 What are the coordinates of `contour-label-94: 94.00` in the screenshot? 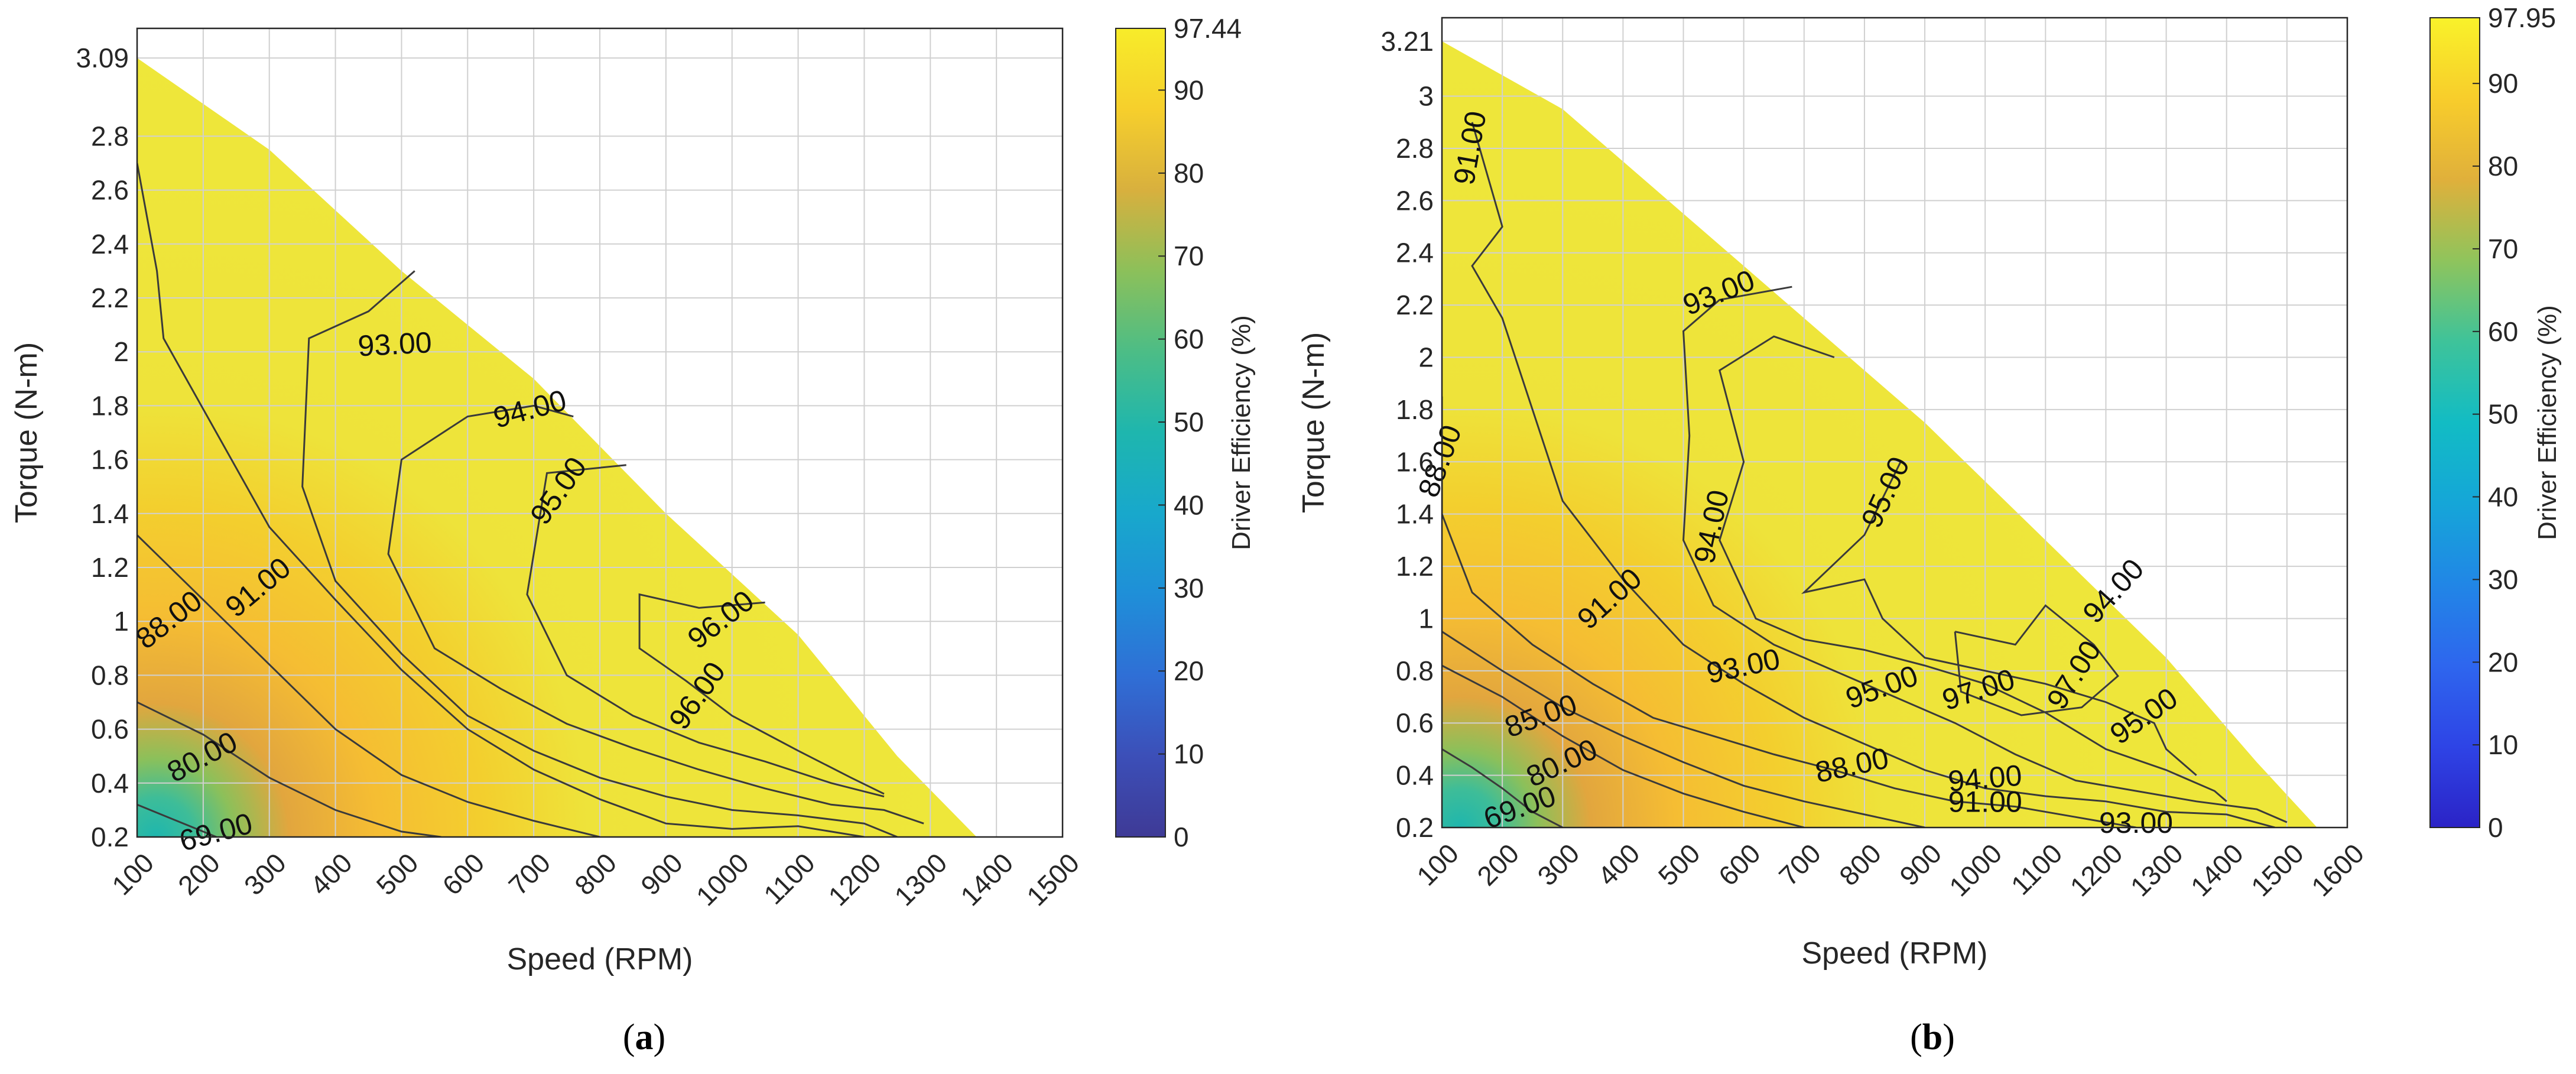 It's located at (1985, 778).